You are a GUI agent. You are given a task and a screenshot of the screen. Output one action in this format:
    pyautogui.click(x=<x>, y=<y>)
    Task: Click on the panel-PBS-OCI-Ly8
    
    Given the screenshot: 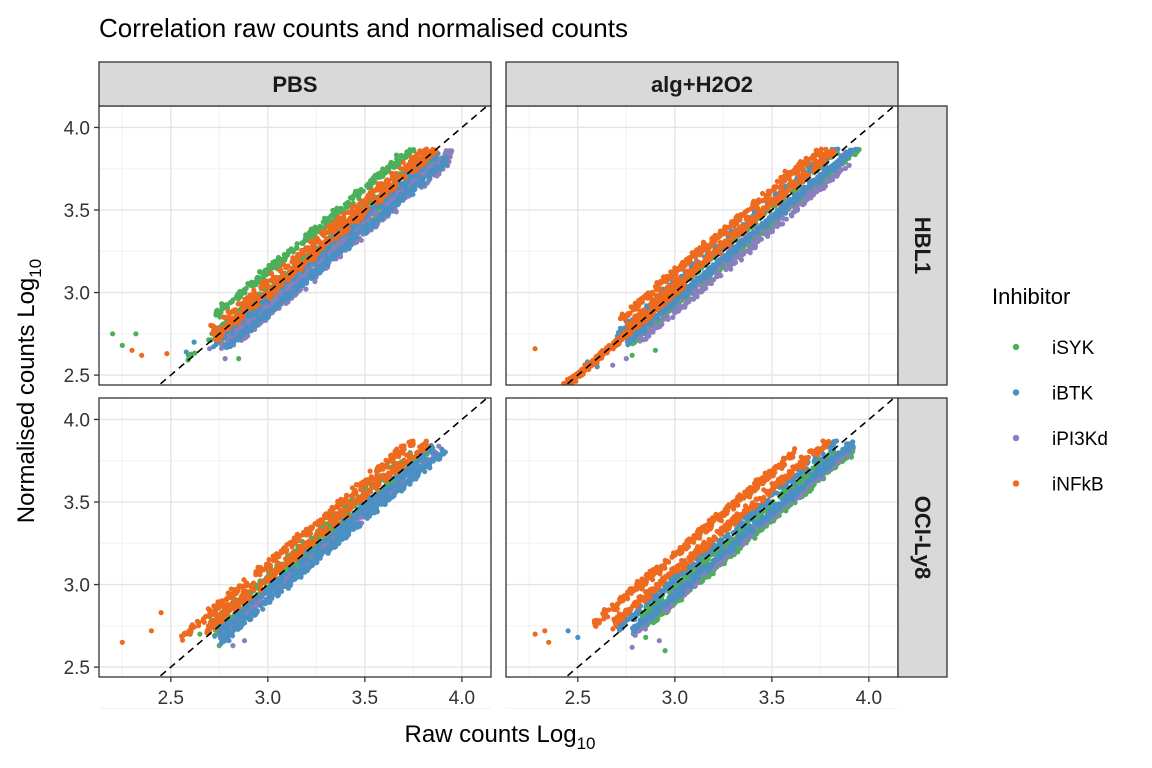 What is the action you would take?
    pyautogui.click(x=295, y=553)
    